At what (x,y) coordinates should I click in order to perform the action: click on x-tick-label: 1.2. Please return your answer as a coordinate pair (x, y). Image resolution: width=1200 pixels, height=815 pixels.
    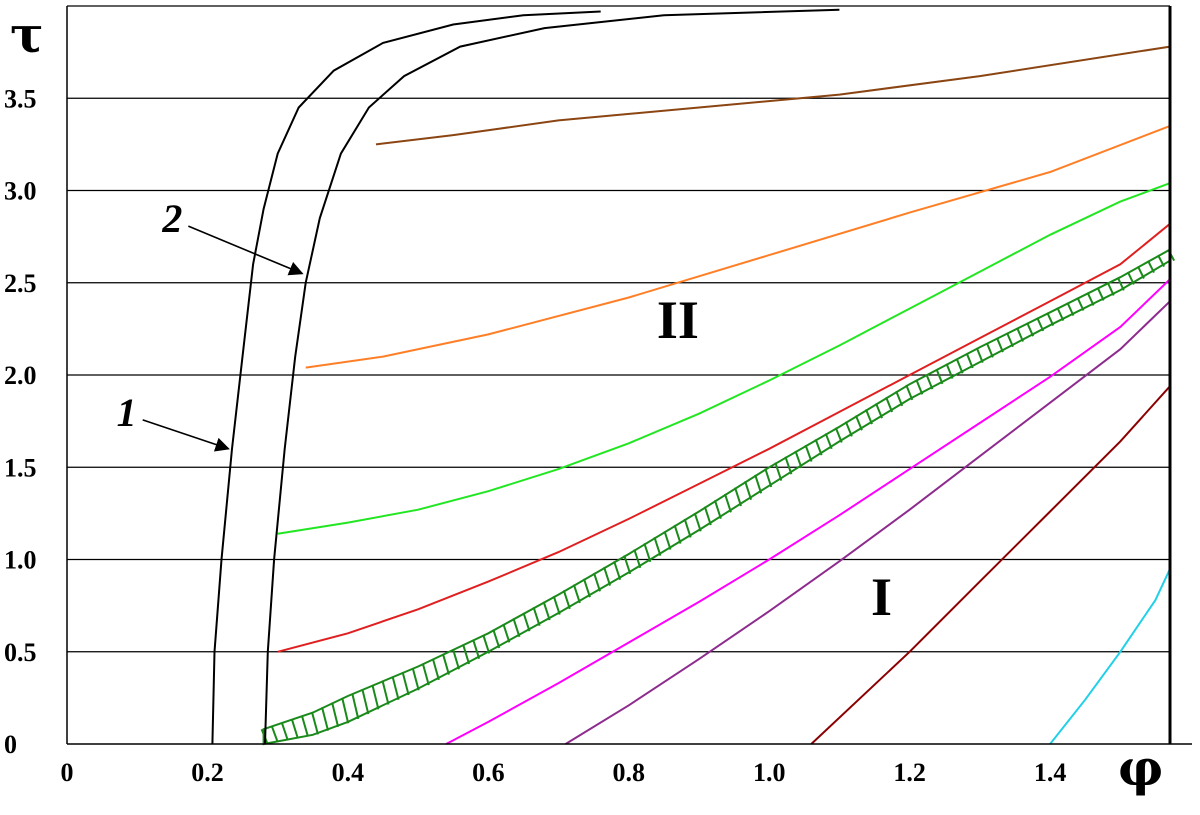
    Looking at the image, I should click on (909, 772).